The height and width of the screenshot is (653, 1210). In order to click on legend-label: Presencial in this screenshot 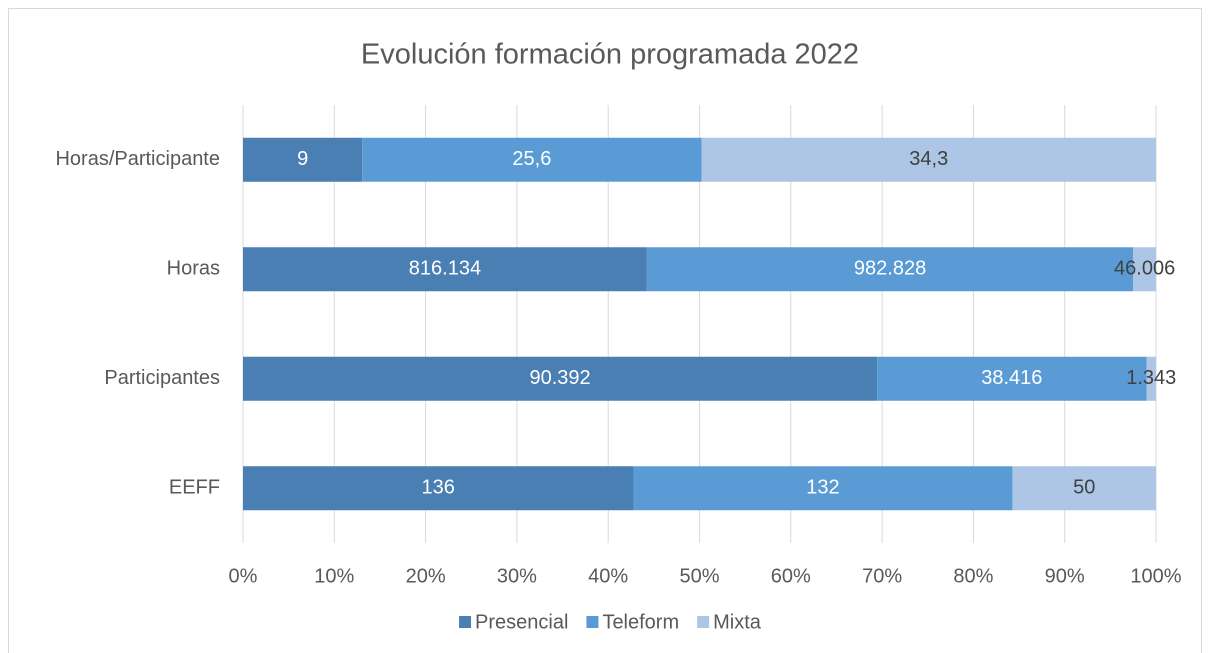, I will do `click(521, 622)`.